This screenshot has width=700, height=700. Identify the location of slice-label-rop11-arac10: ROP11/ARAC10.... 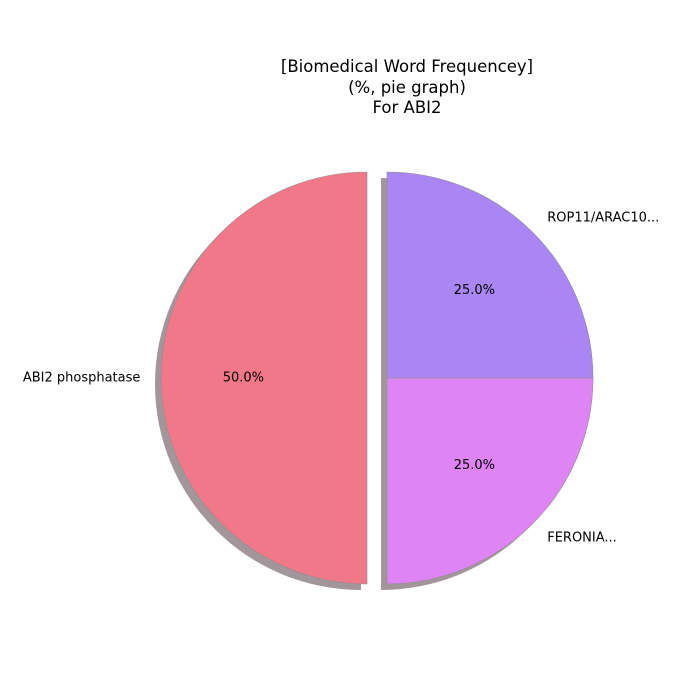
(603, 217).